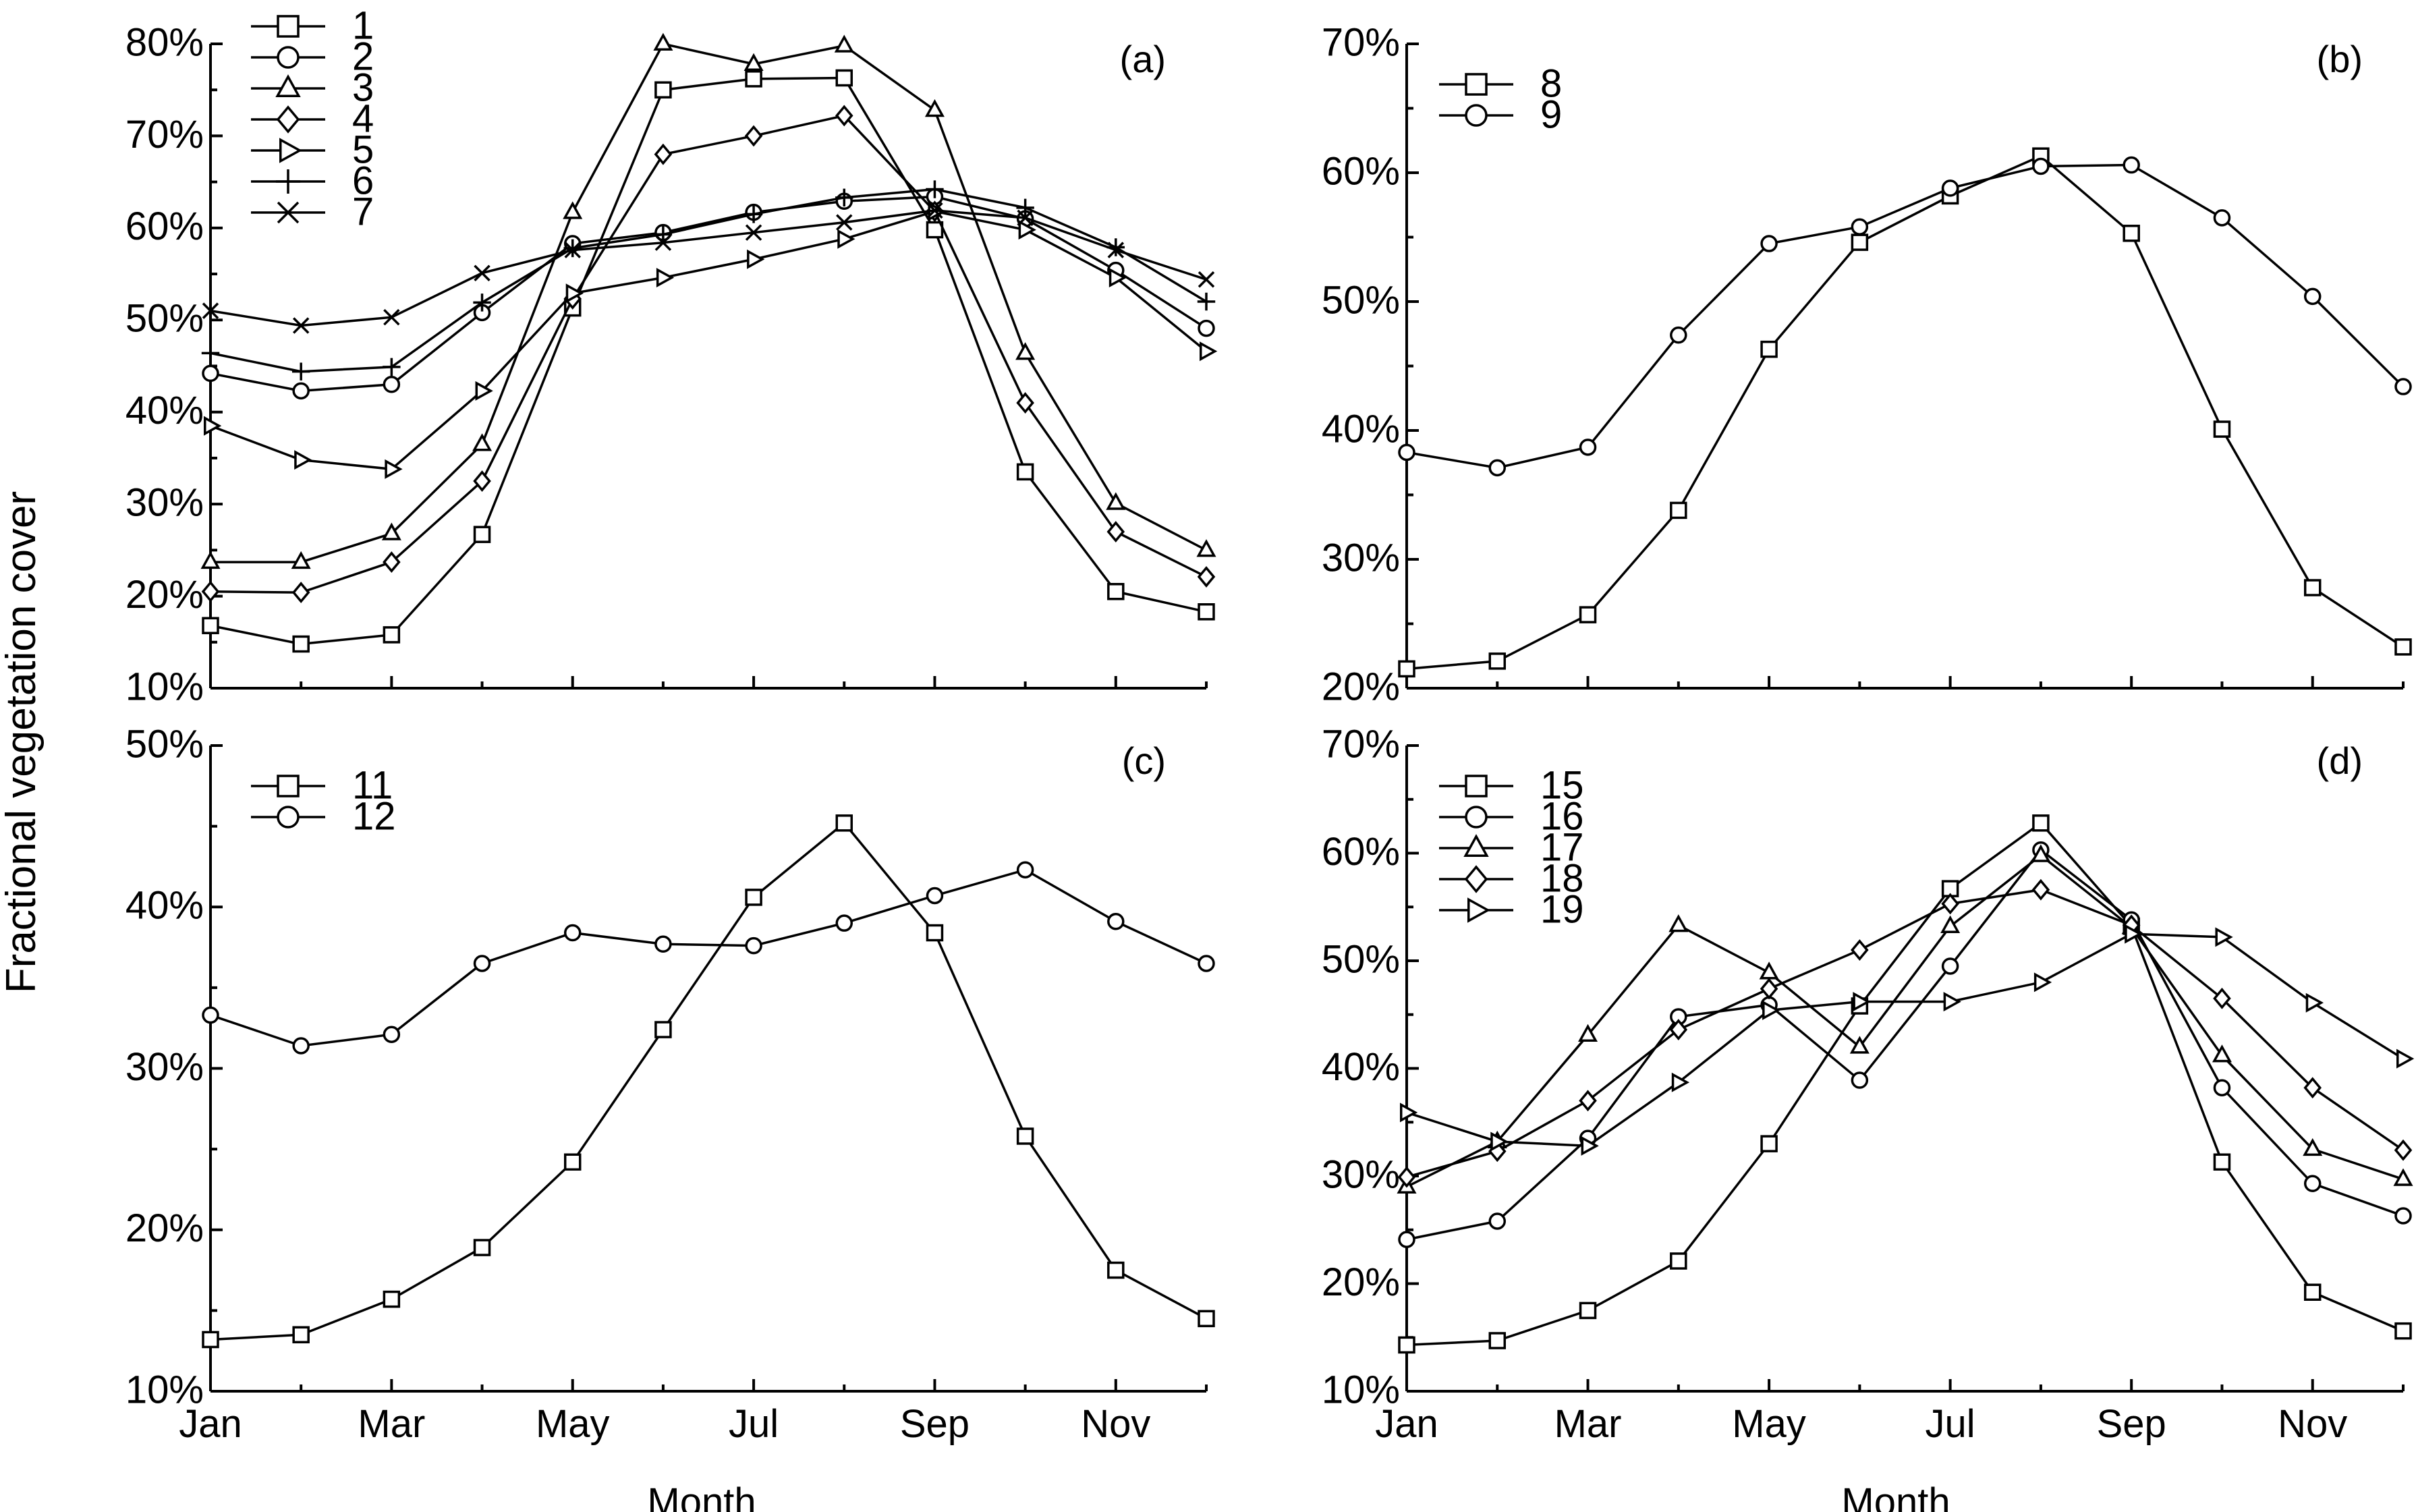  Describe the element at coordinates (1115, 1424) in the screenshot. I see `x-tick-label: Nov` at that location.